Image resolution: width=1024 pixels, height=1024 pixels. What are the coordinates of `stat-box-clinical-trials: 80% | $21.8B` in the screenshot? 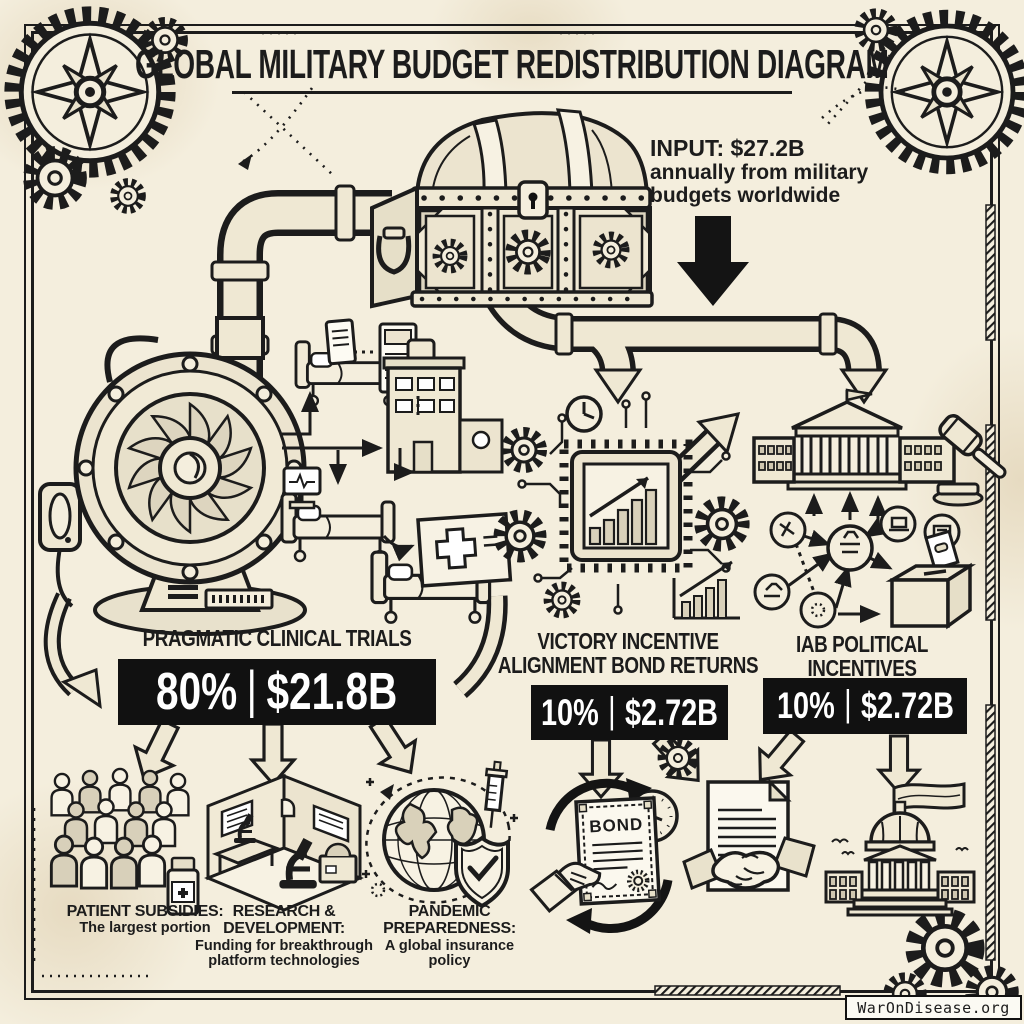 It's located at (277, 692).